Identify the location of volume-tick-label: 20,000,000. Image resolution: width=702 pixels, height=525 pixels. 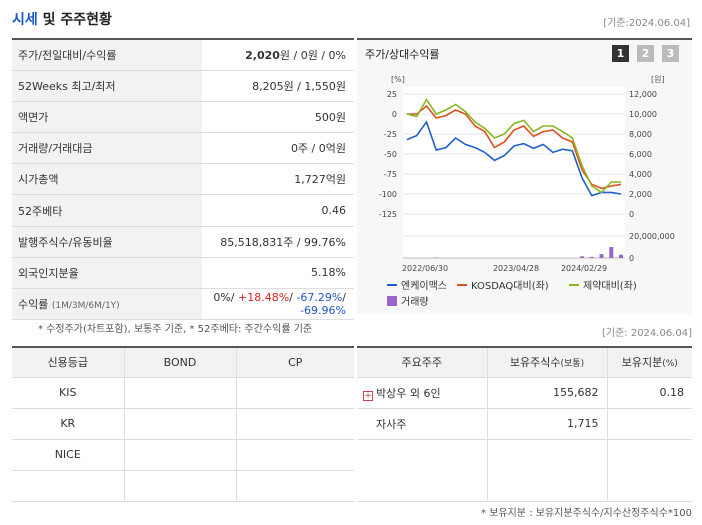
(652, 236).